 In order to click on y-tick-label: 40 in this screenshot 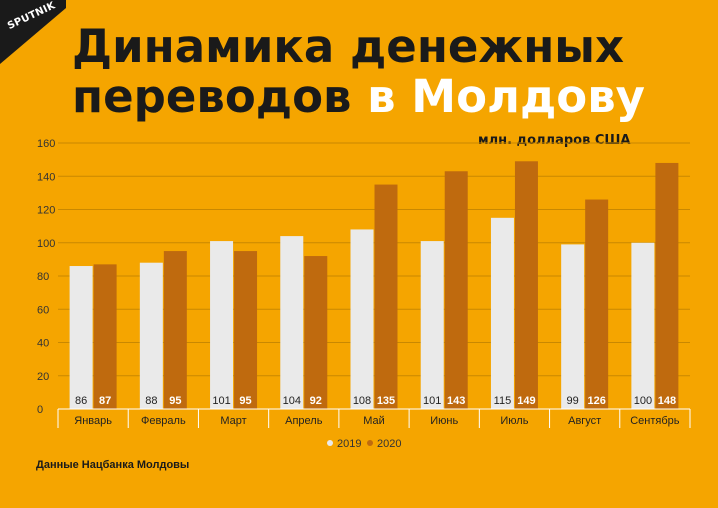, I will do `click(43, 344)`.